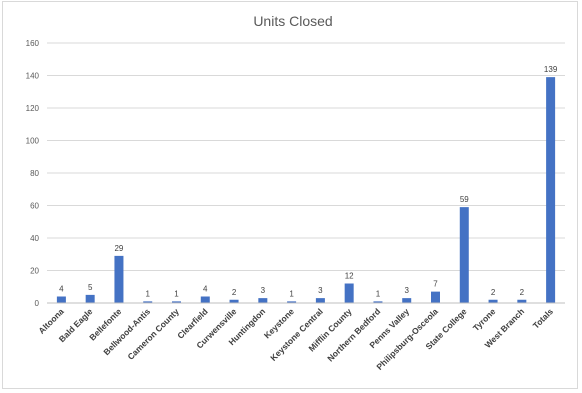 Image resolution: width=582 pixels, height=393 pixels. Describe the element at coordinates (118, 248) in the screenshot. I see `data-label: 29` at that location.